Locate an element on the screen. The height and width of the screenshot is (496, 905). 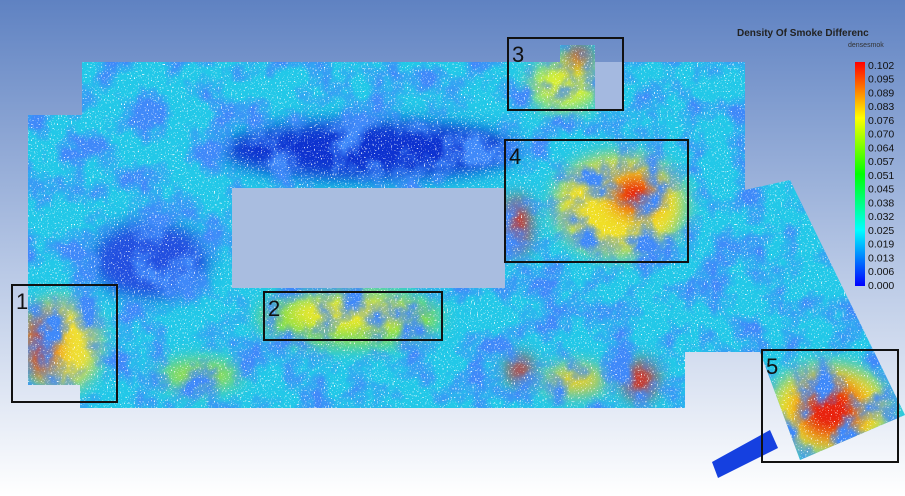
legend-label: 0.006 is located at coordinates (881, 272).